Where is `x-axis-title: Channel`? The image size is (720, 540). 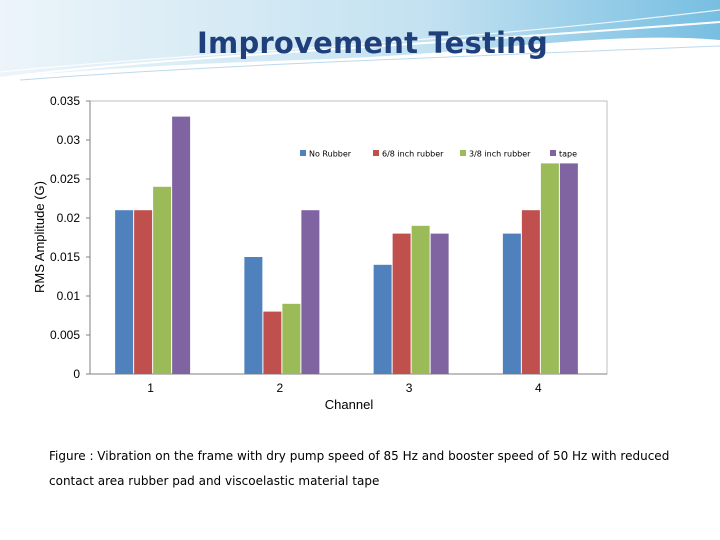
x-axis-title: Channel is located at coordinates (349, 404).